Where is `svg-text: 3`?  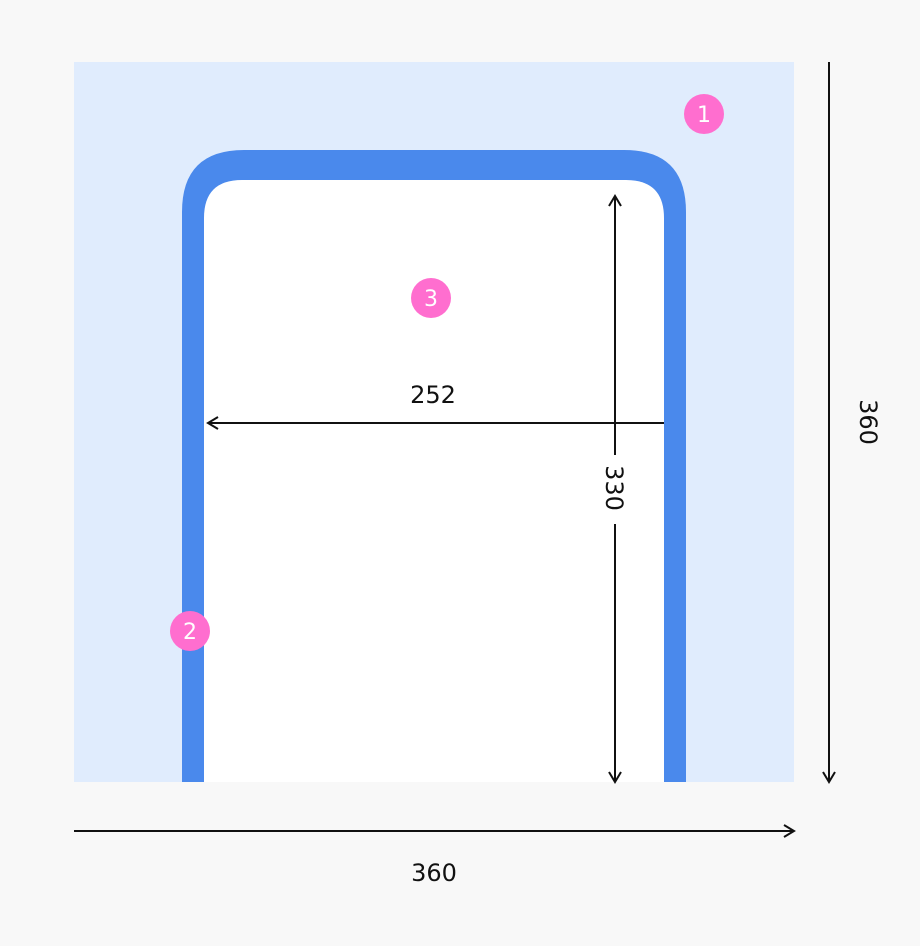
svg-text: 3 is located at coordinates (431, 299).